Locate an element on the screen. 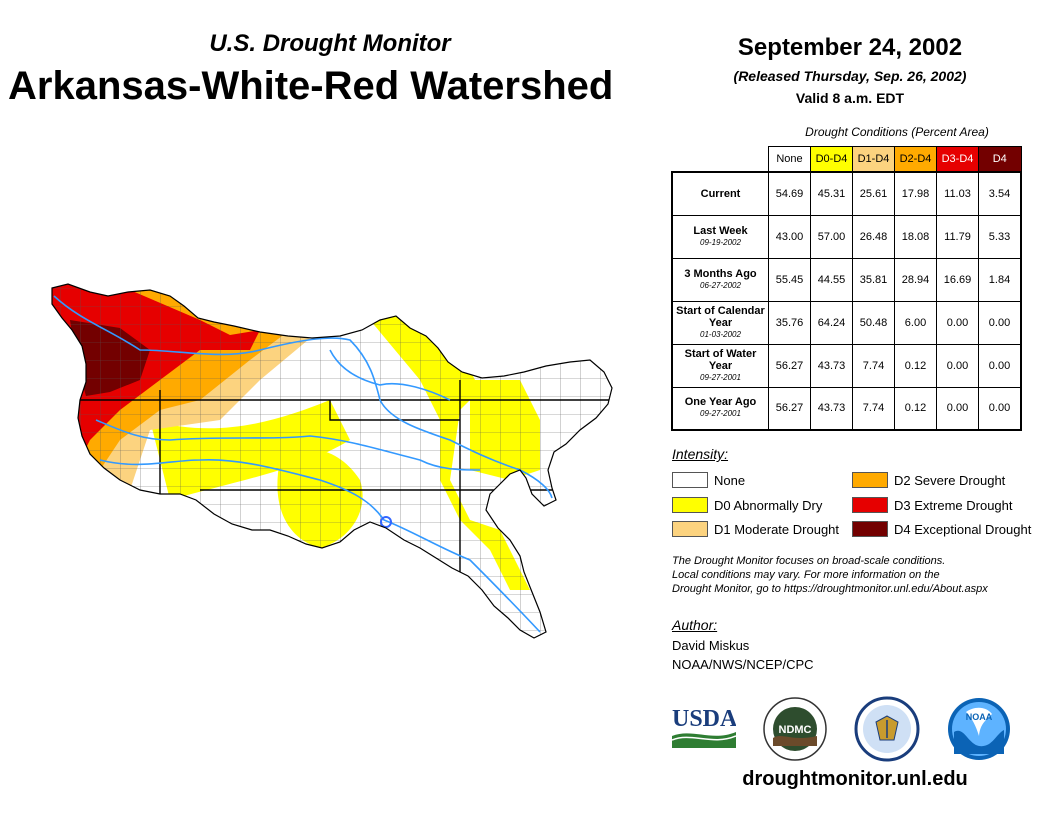 This screenshot has height=816, width=1056. col-header-d2-d4: D2-D4 is located at coordinates (915, 159).